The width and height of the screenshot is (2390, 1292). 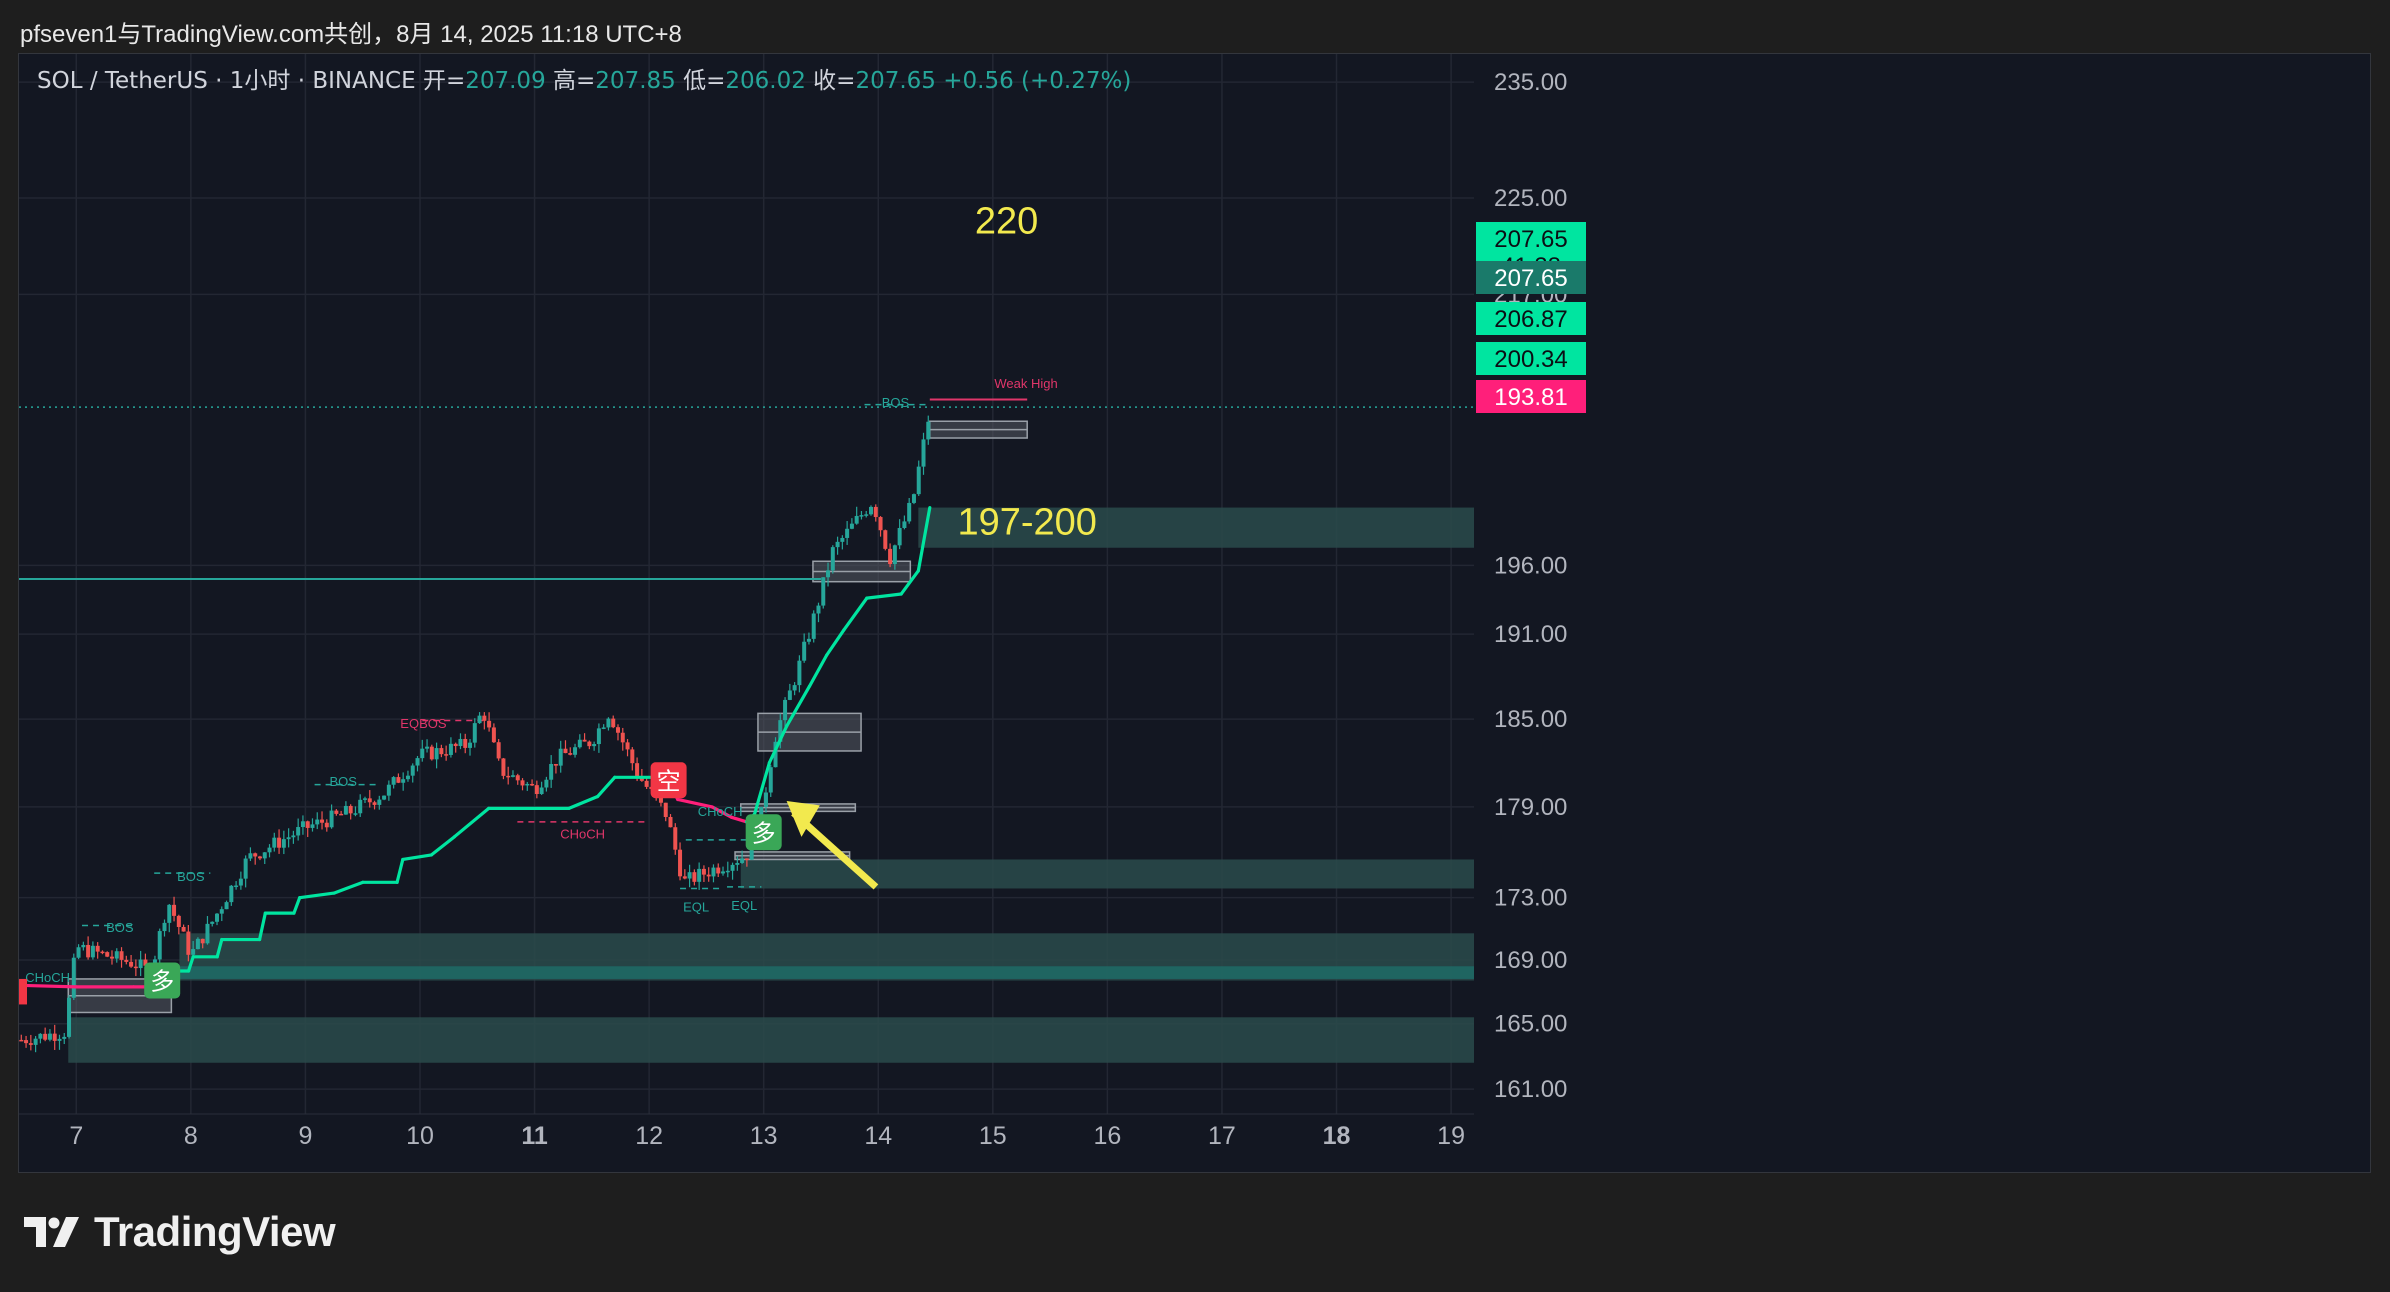 What do you see at coordinates (1222, 1136) in the screenshot?
I see `x-tick-label: 17` at bounding box center [1222, 1136].